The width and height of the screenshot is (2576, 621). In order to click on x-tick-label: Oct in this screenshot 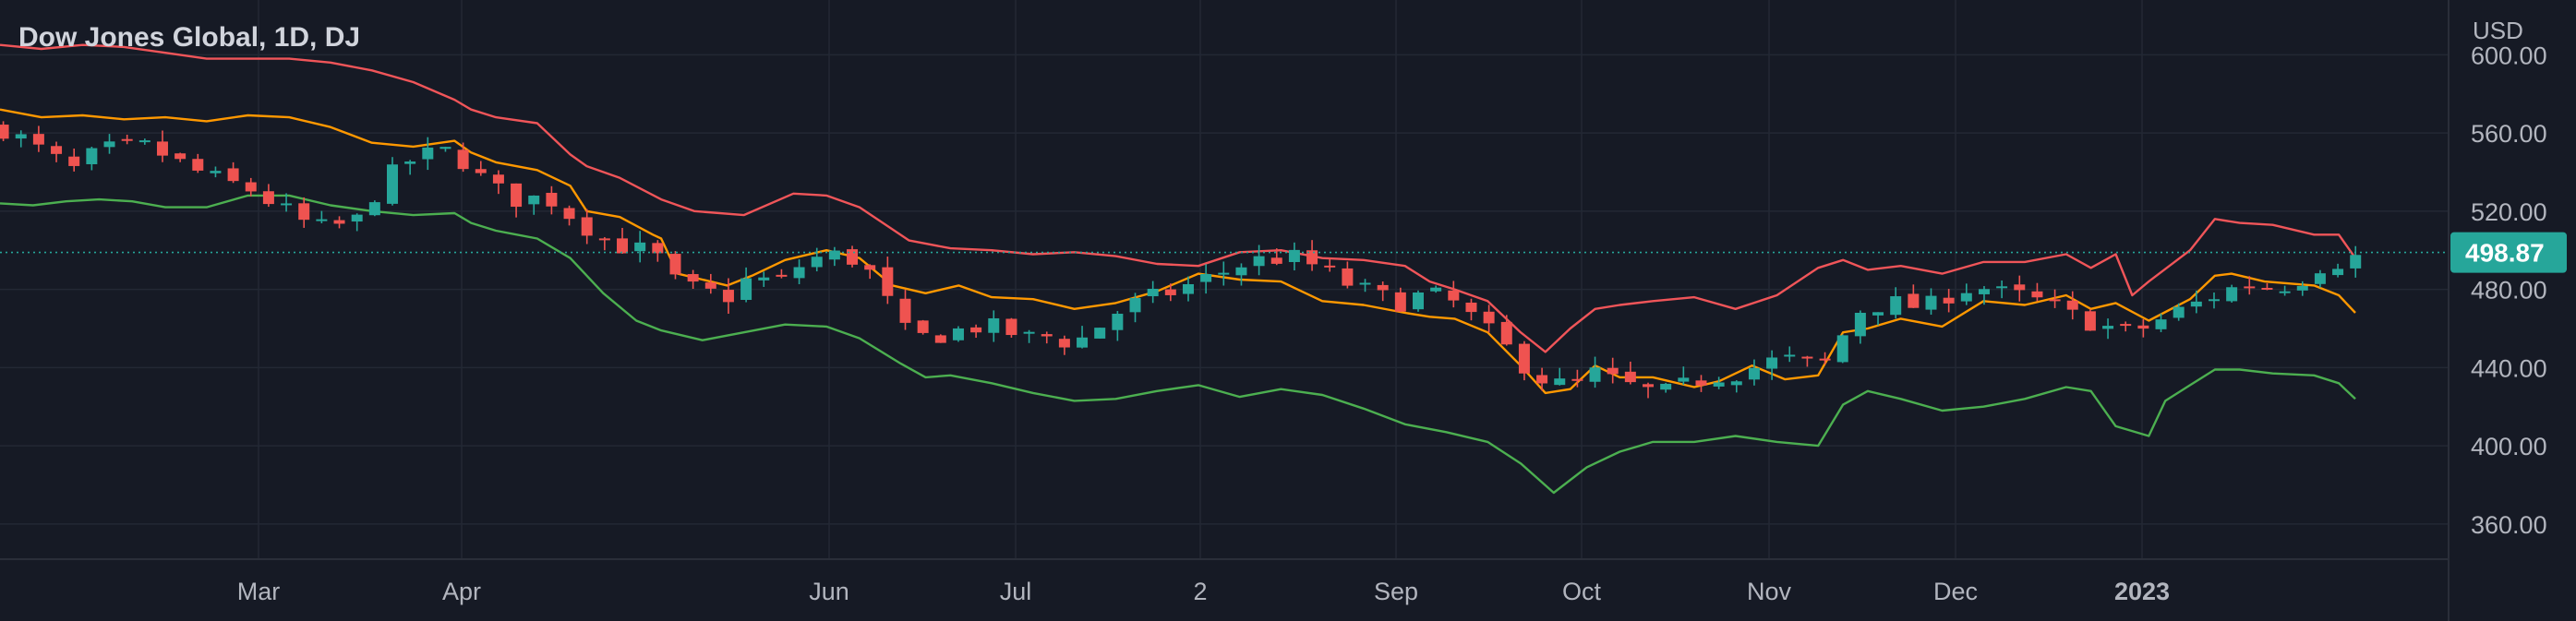, I will do `click(1582, 591)`.